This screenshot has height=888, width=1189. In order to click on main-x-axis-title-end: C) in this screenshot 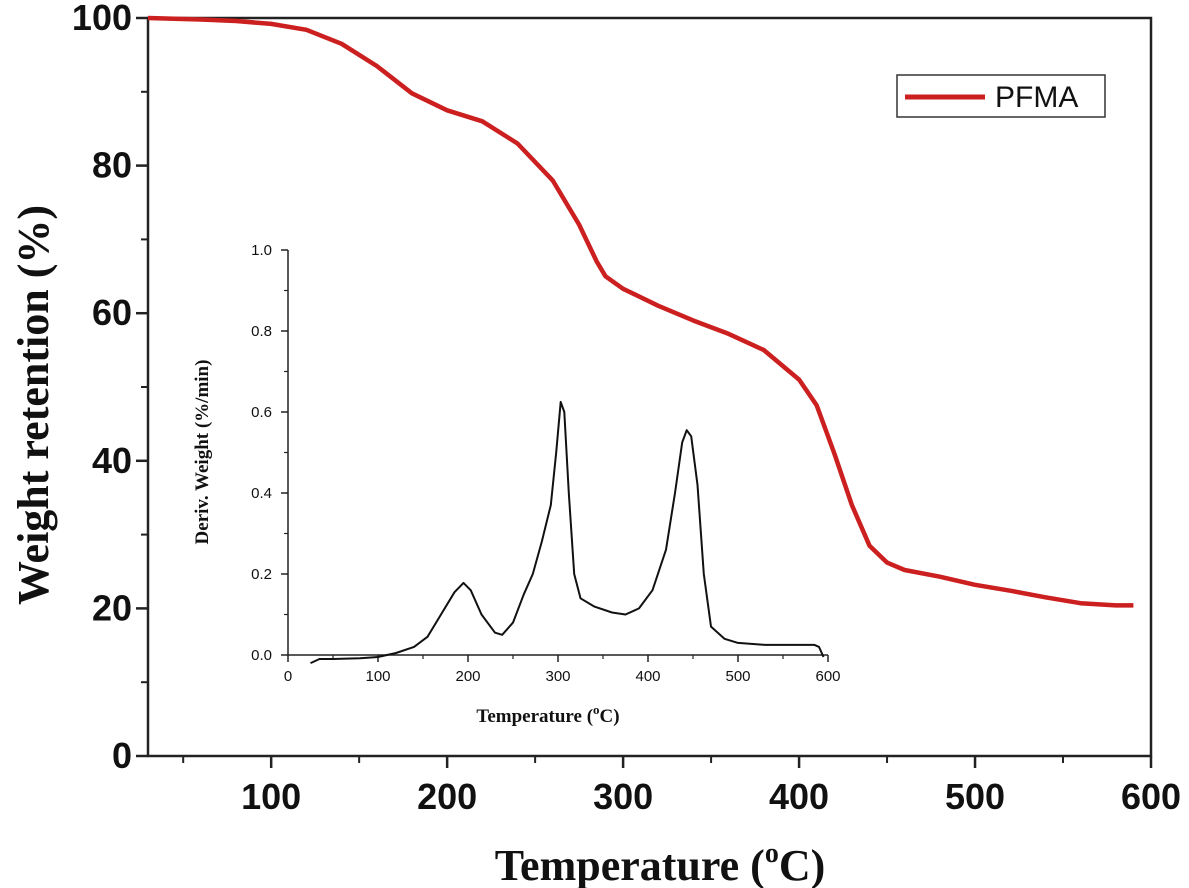, I will do `click(802, 864)`.